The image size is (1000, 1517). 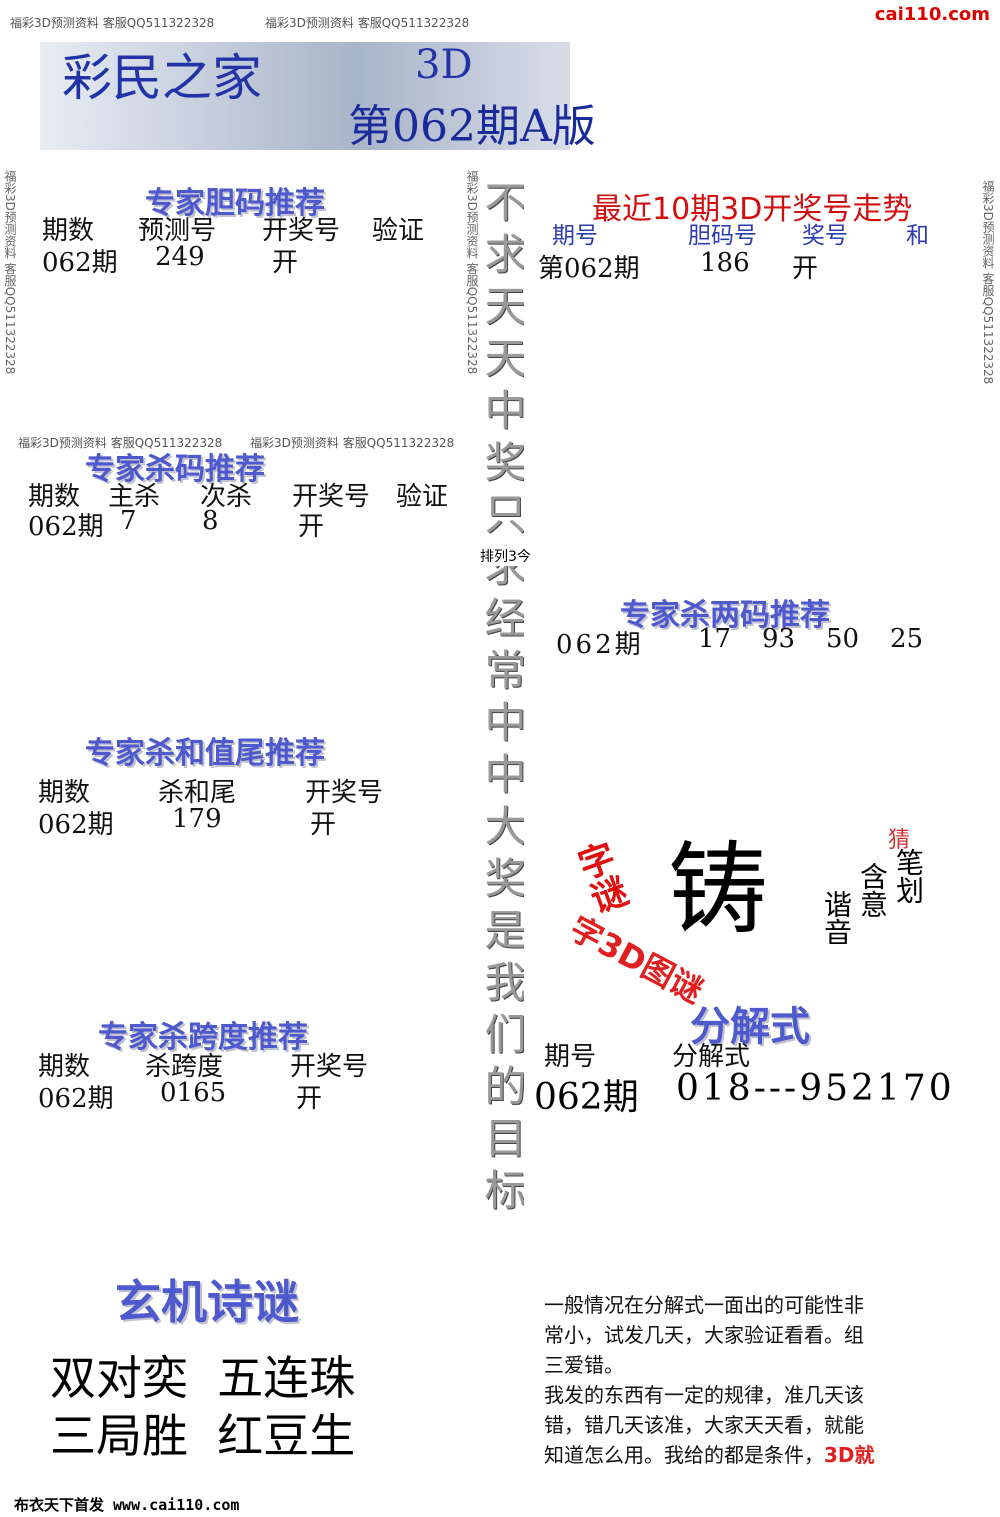 I want to click on header-banner, so click(x=305, y=96).